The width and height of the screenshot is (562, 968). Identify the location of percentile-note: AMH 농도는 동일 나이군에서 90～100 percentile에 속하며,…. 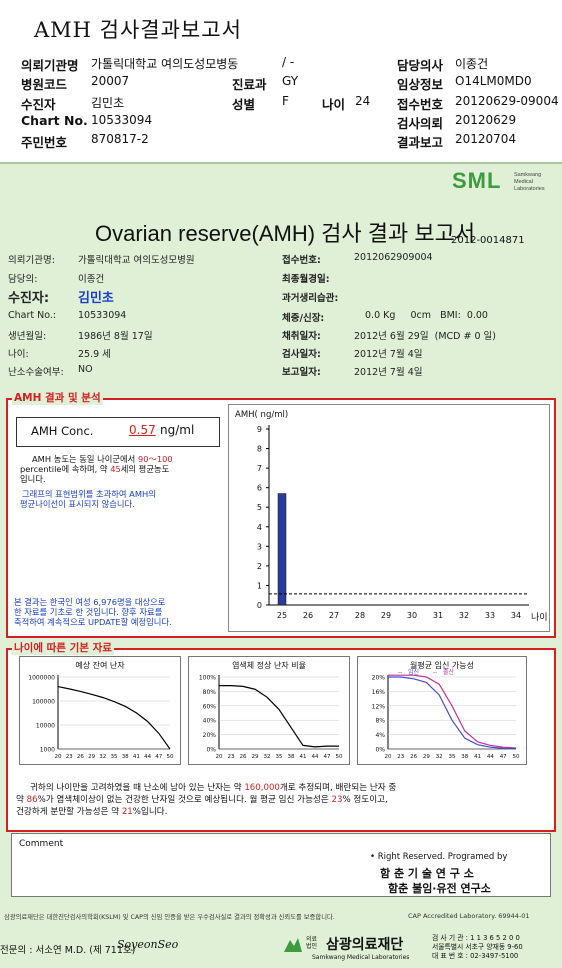
(96, 469).